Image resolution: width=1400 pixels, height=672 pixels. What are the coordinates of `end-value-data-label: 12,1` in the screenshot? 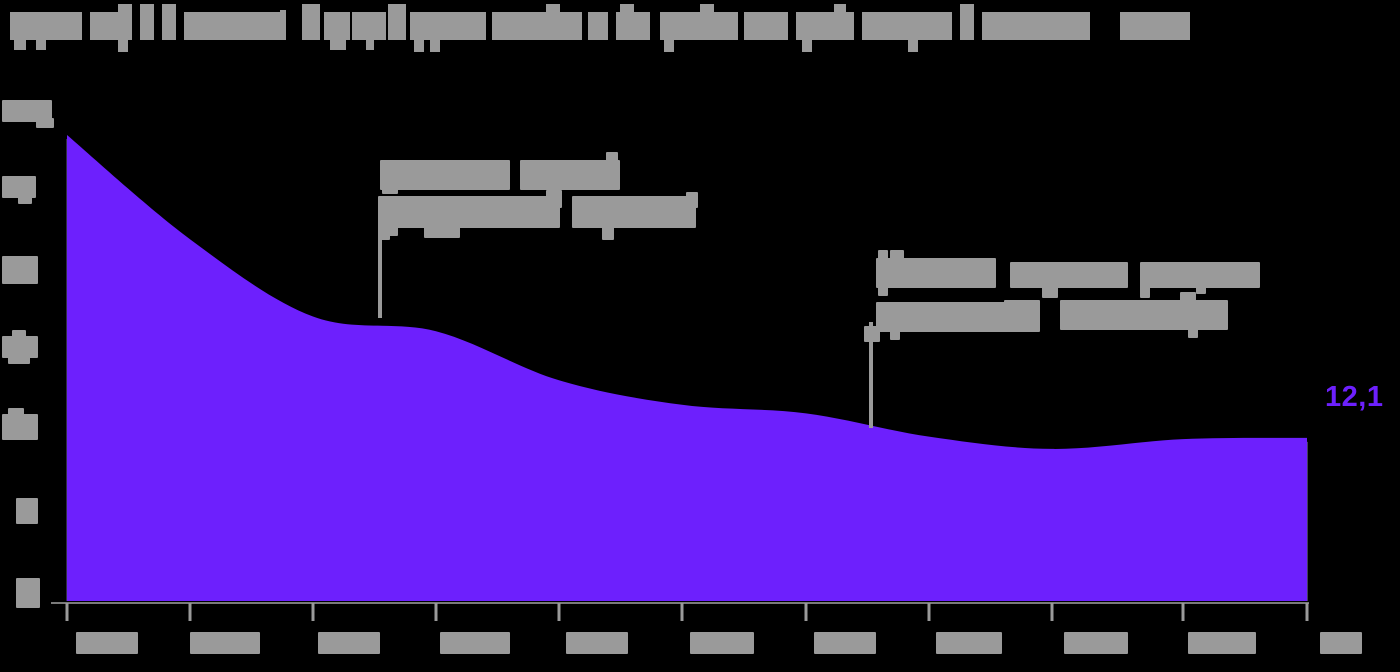 It's located at (1354, 397).